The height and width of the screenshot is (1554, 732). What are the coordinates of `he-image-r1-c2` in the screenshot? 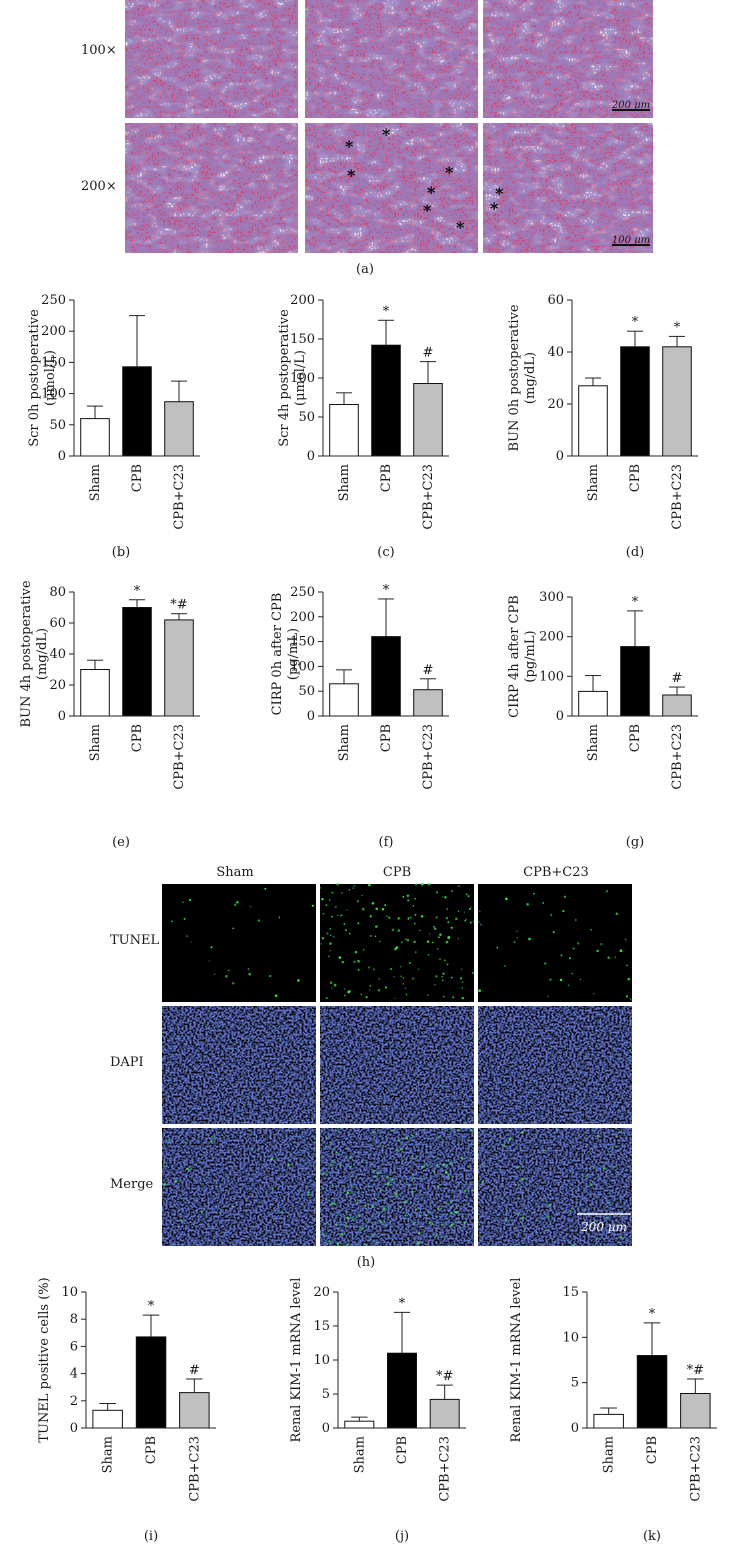 It's located at (568, 188).